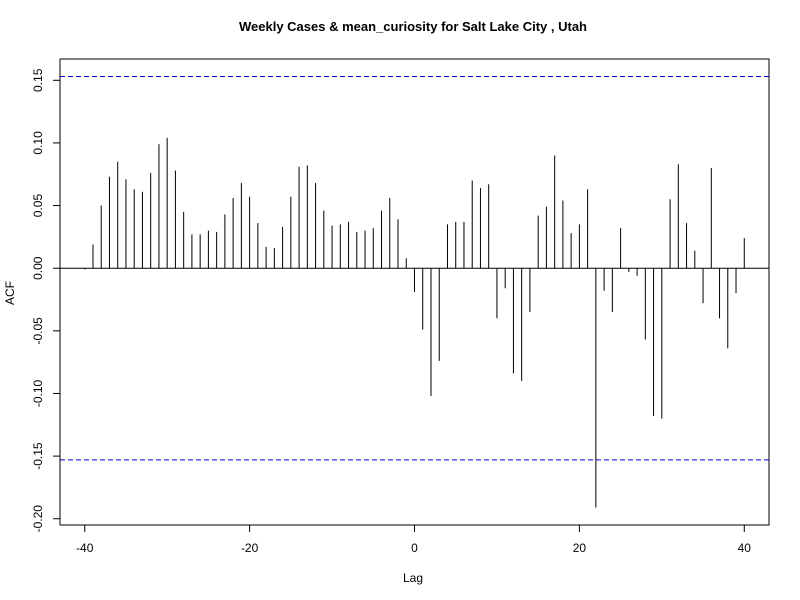 Image resolution: width=800 pixels, height=600 pixels. What do you see at coordinates (745, 548) in the screenshot?
I see `x-tick-label: 40` at bounding box center [745, 548].